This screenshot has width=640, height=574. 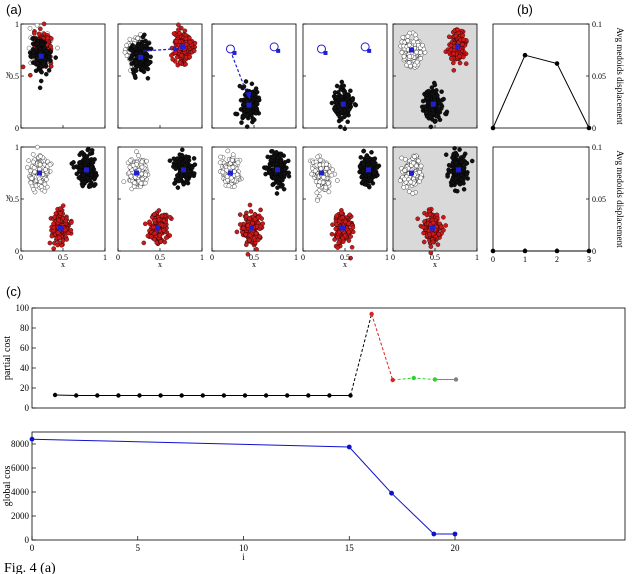 What do you see at coordinates (14, 9) in the screenshot?
I see `panel-label-a: (a)` at bounding box center [14, 9].